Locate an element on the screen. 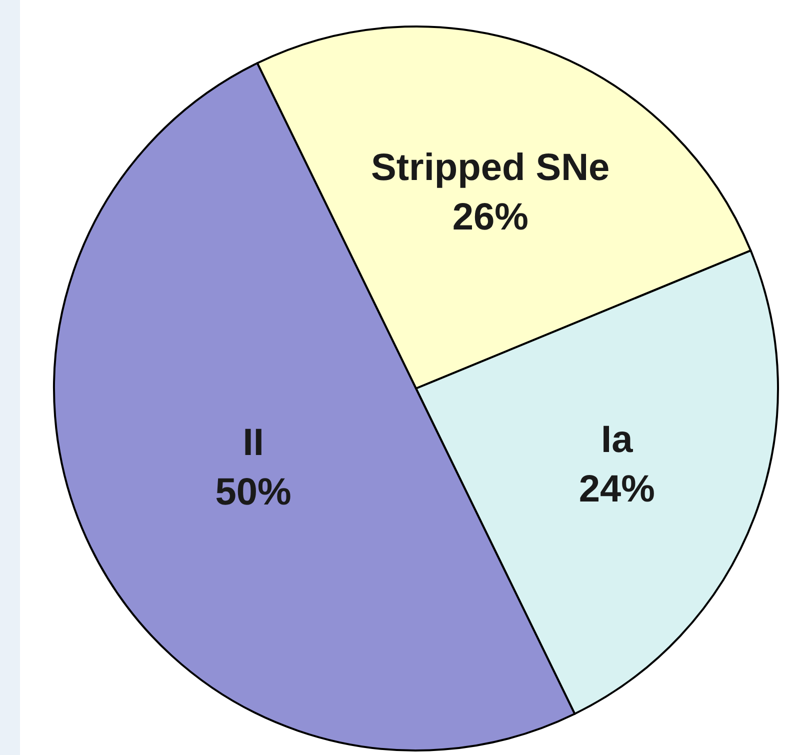  data-label: 50% is located at coordinates (253, 493).